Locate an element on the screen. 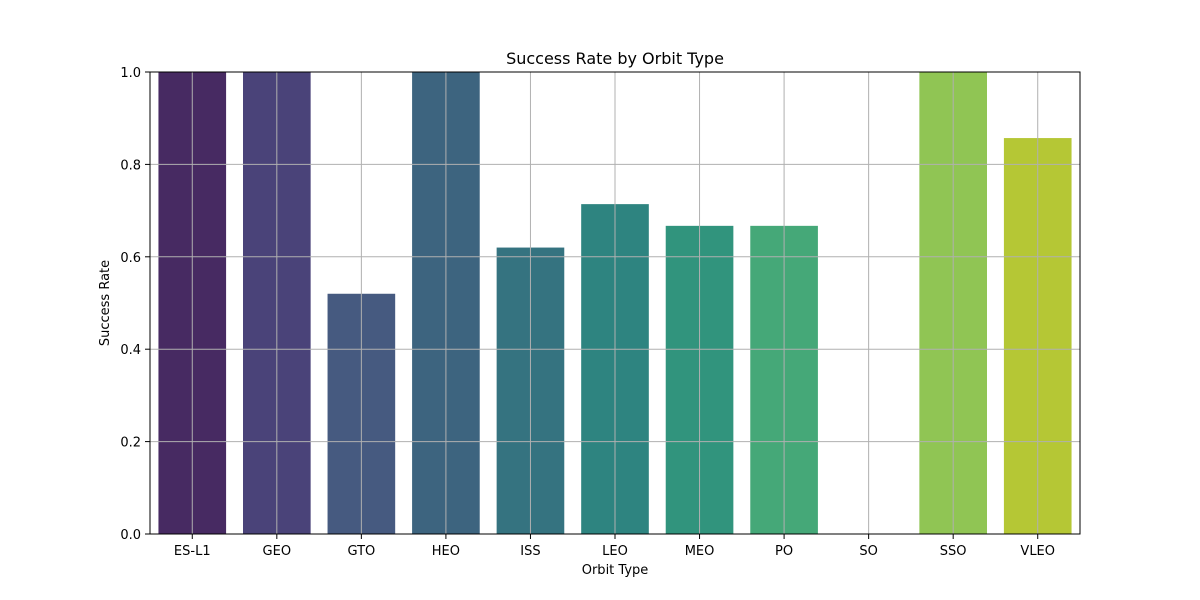 The height and width of the screenshot is (600, 1200). x-tick-label: MEO is located at coordinates (700, 551).